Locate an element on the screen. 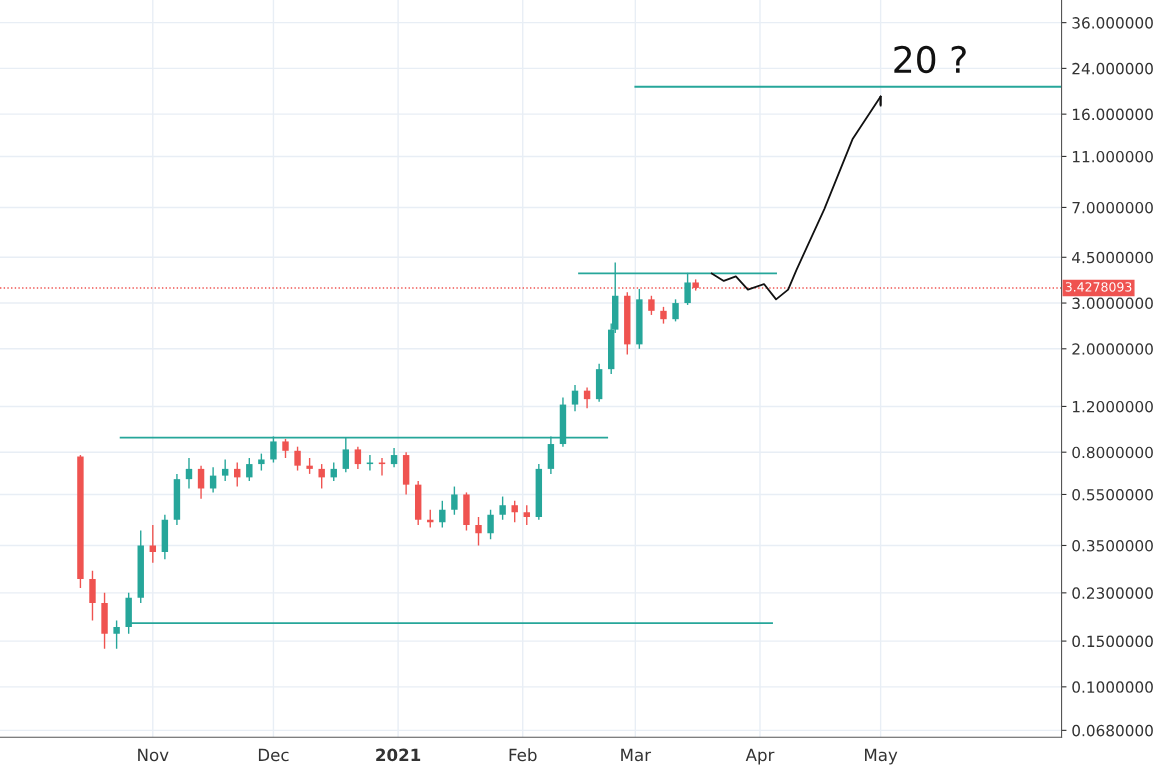 This screenshot has width=1173, height=776. y-tick-label: 3.0000000 is located at coordinates (1112, 303).